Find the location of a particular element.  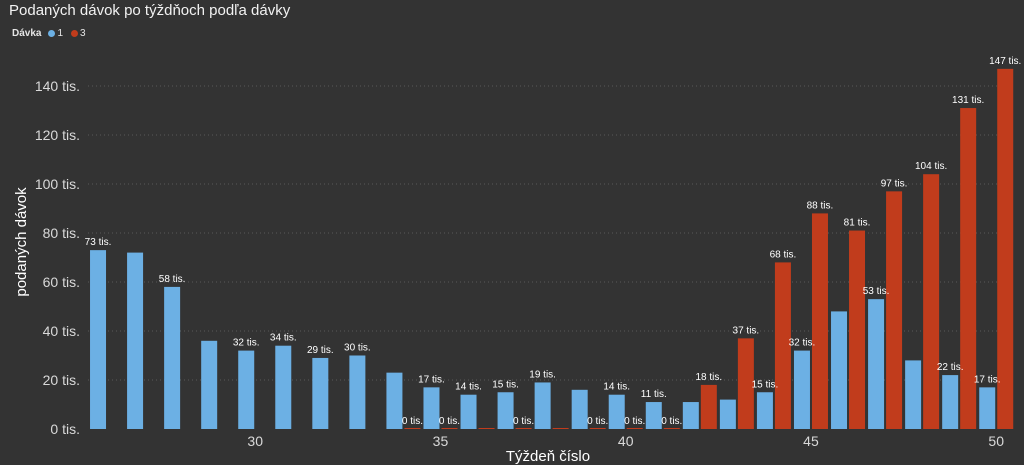

data-label: 11 tis. is located at coordinates (654, 394).